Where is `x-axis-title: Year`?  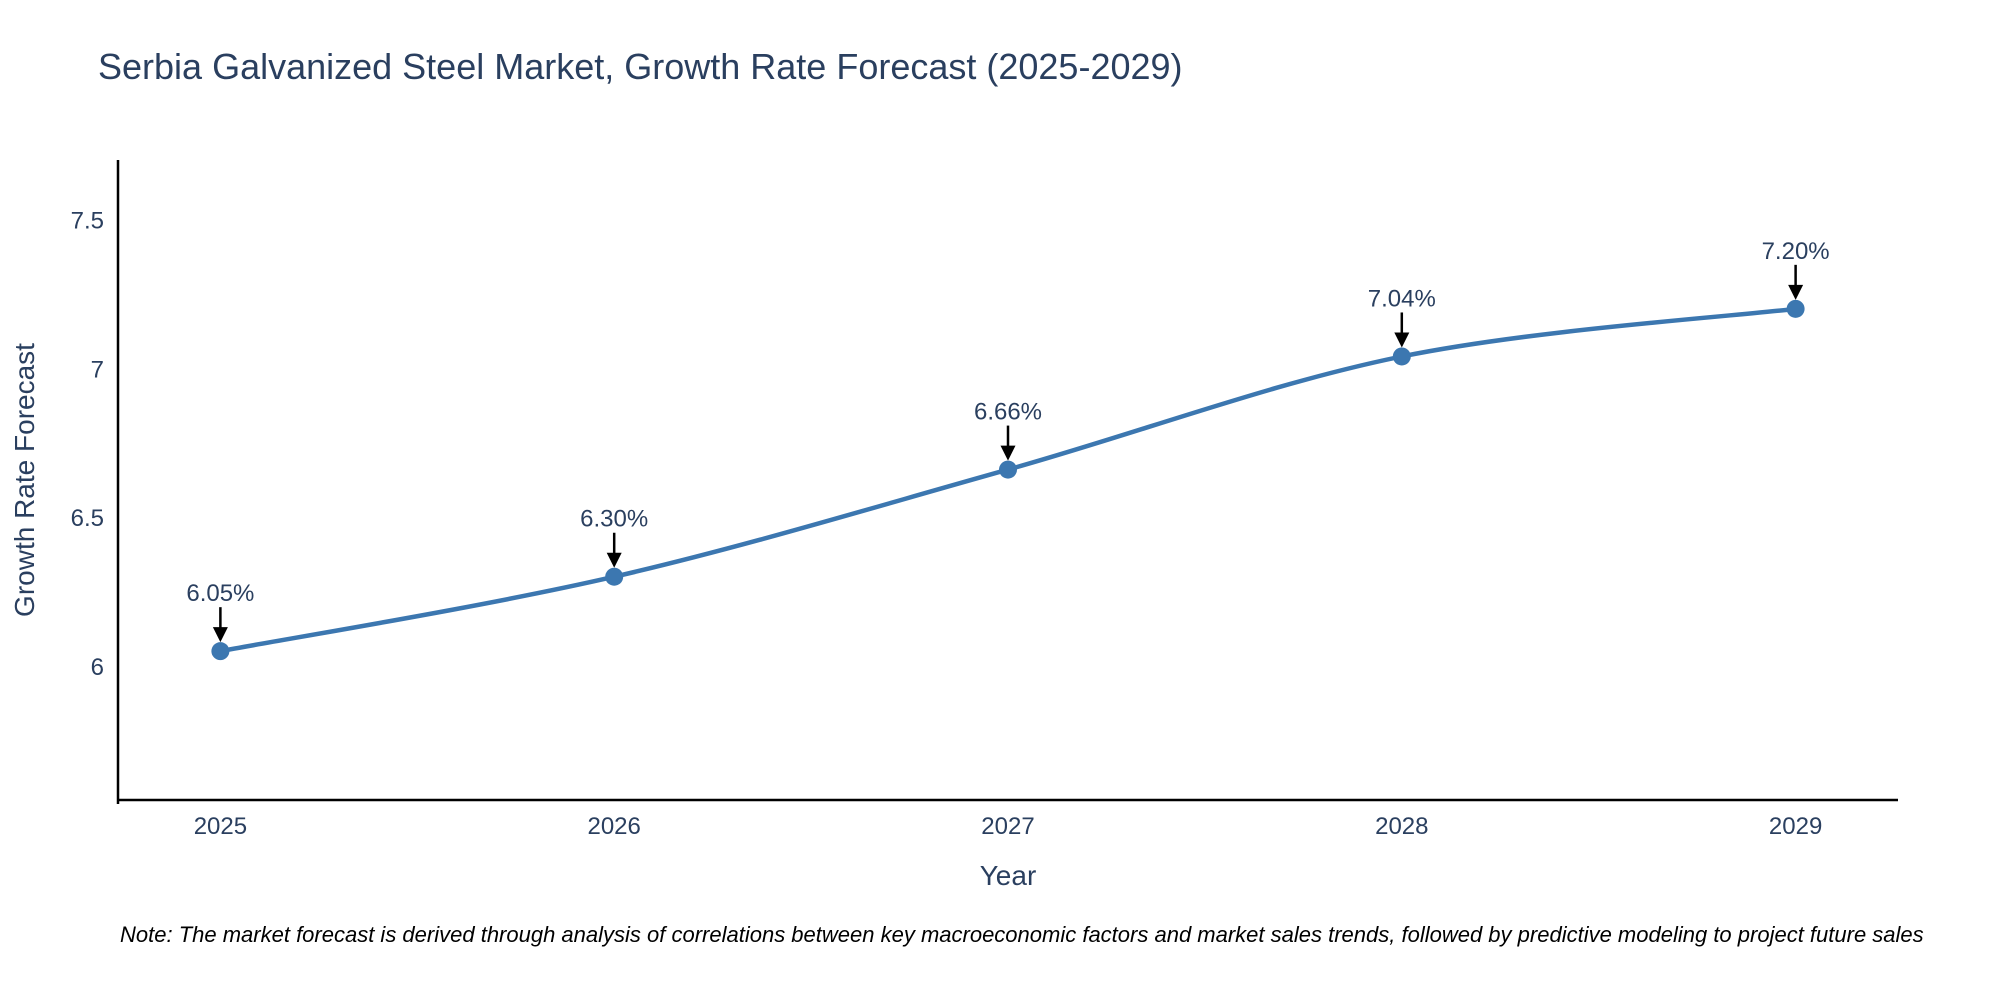 x-axis-title: Year is located at coordinates (1008, 875).